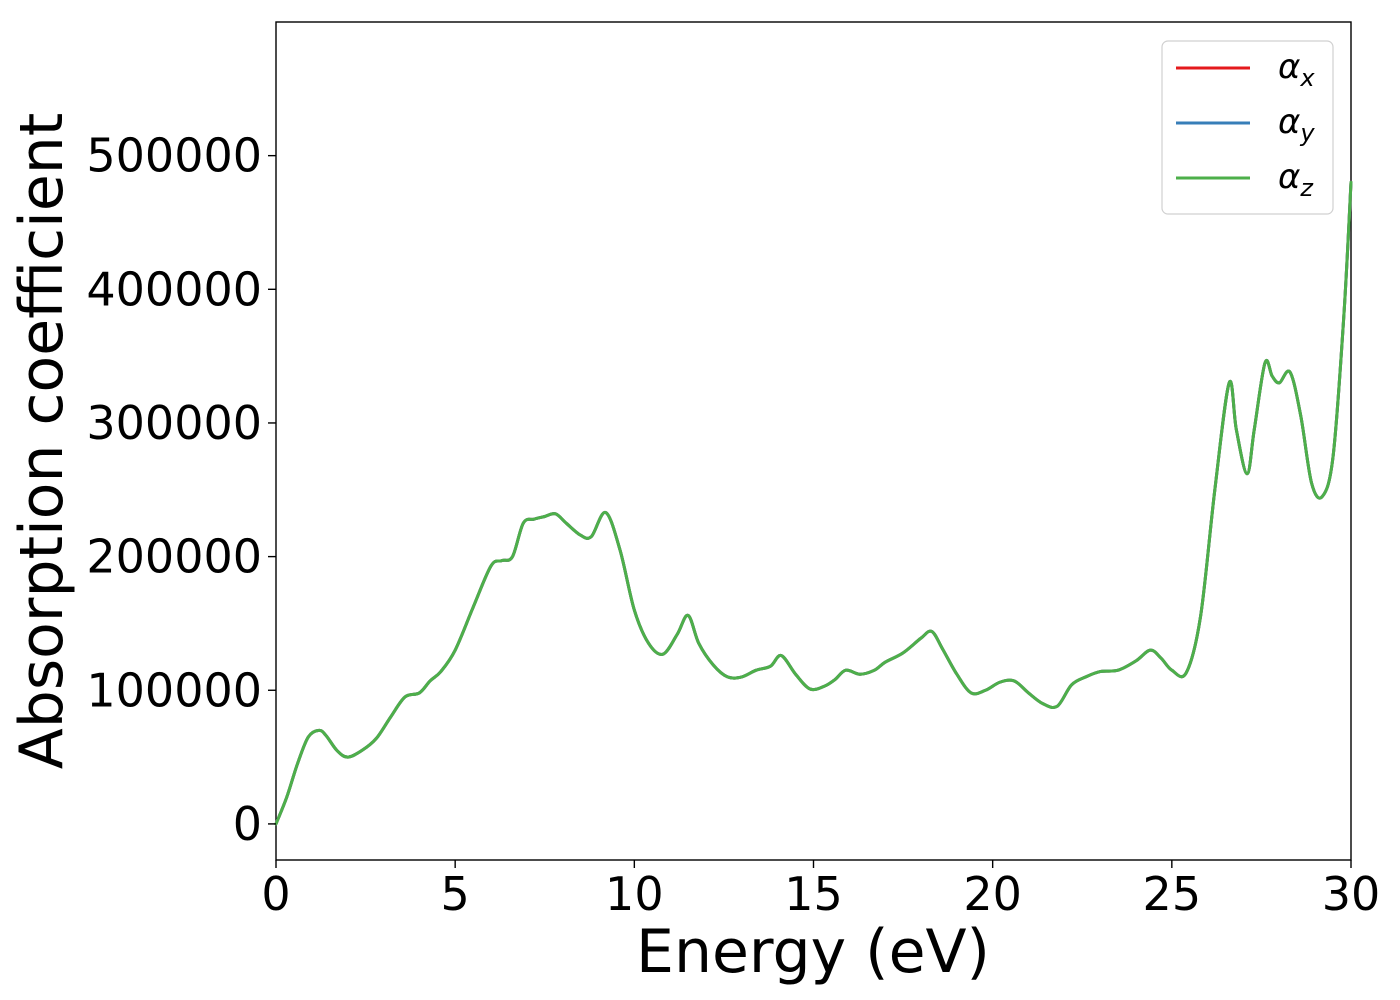 The height and width of the screenshot is (1000, 1400). Describe the element at coordinates (181, 490) in the screenshot. I see `y-axis-ticks: 0 100000 200000 300000 400000 500000` at that location.